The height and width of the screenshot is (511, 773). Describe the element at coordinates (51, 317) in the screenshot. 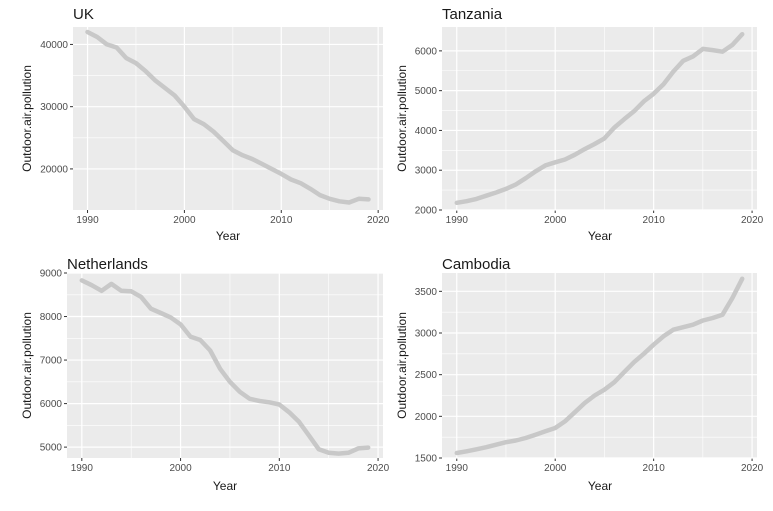

I see `y-tick-label: 8000` at that location.